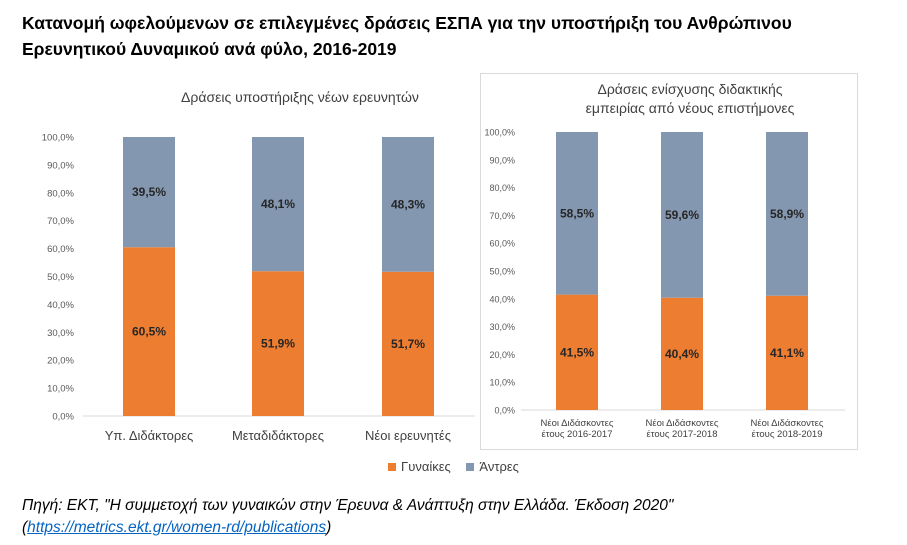 The width and height of the screenshot is (907, 545). Describe the element at coordinates (682, 434) in the screenshot. I see `chart2-category-label: έτους 2017-2018` at that location.